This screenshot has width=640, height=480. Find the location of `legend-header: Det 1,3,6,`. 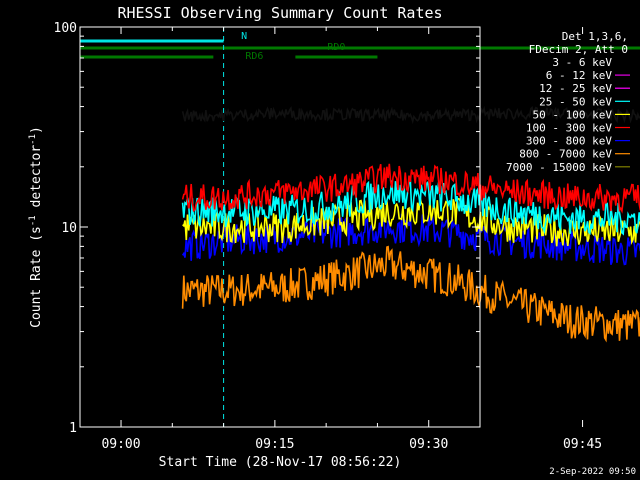

legend-header: Det 1,3,6, is located at coordinates (595, 36).